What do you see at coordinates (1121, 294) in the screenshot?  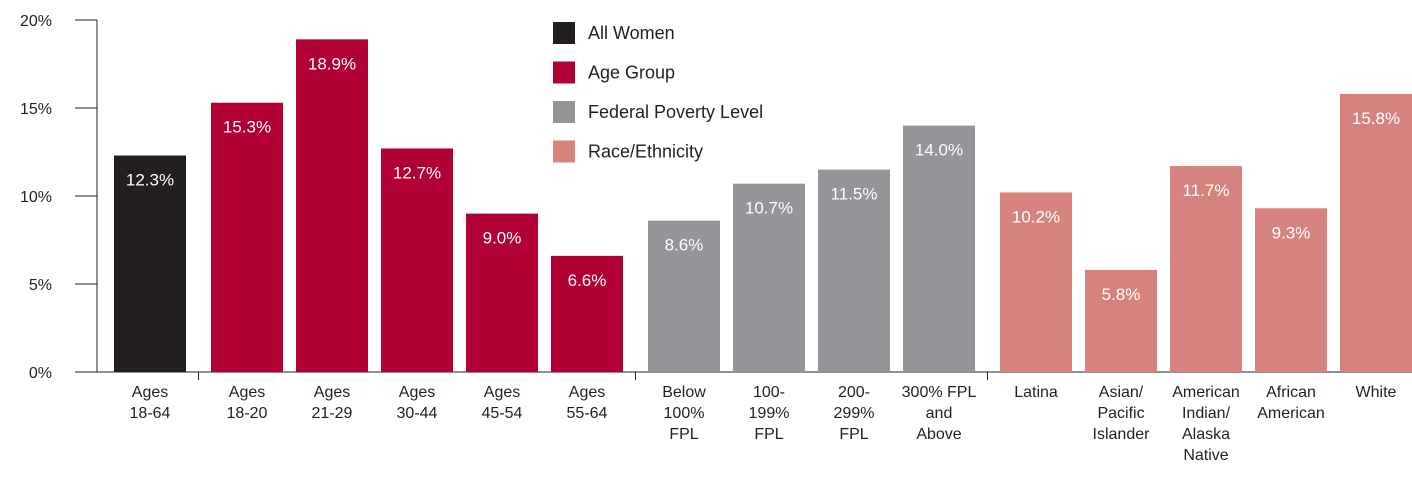 I see `value-label: 5.8%` at bounding box center [1121, 294].